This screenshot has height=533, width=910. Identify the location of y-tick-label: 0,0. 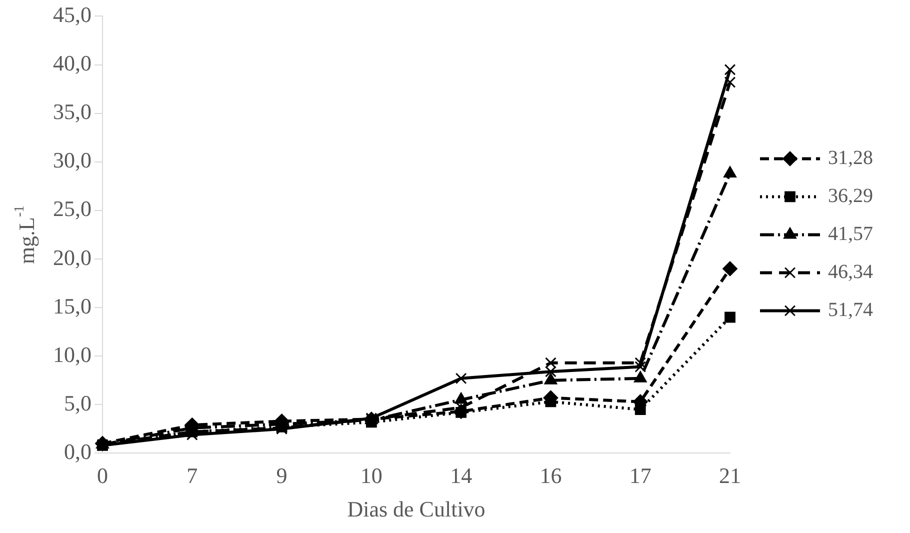
(78, 451).